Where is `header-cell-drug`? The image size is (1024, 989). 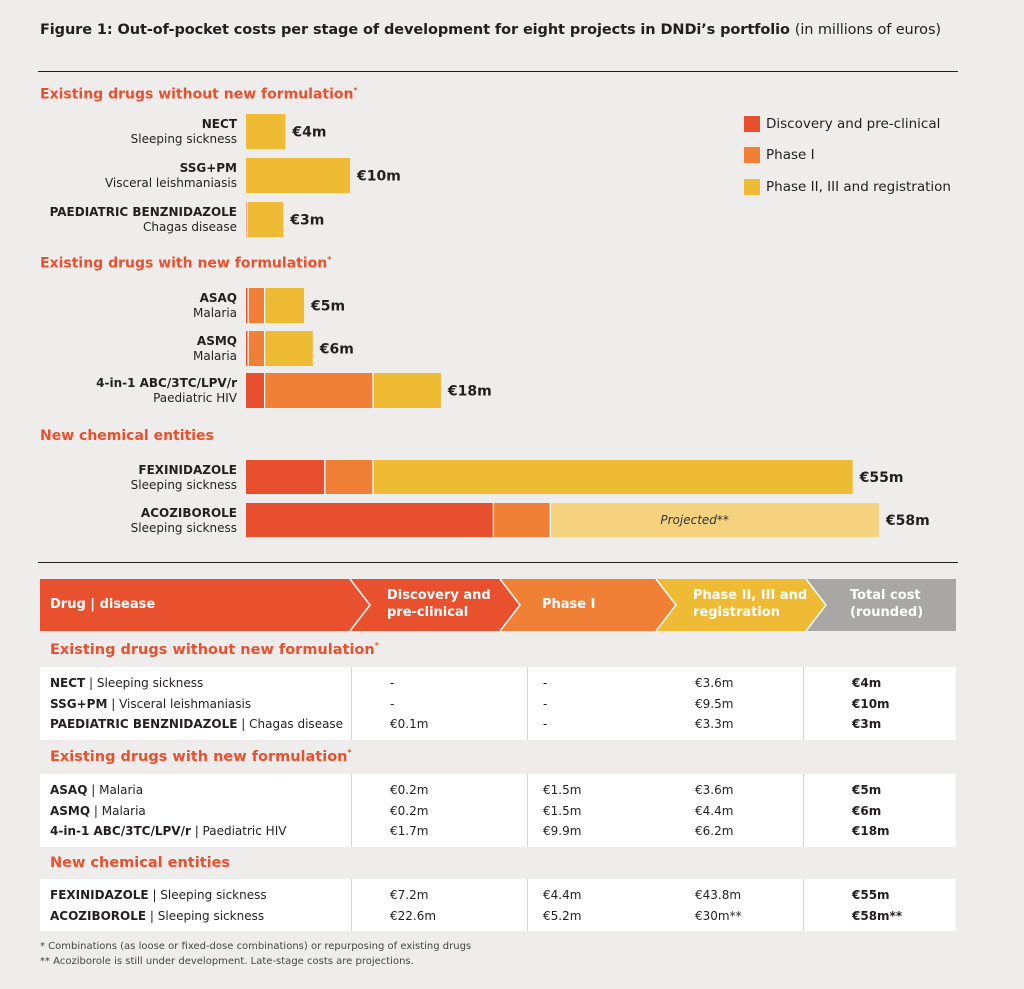 header-cell-drug is located at coordinates (205, 605).